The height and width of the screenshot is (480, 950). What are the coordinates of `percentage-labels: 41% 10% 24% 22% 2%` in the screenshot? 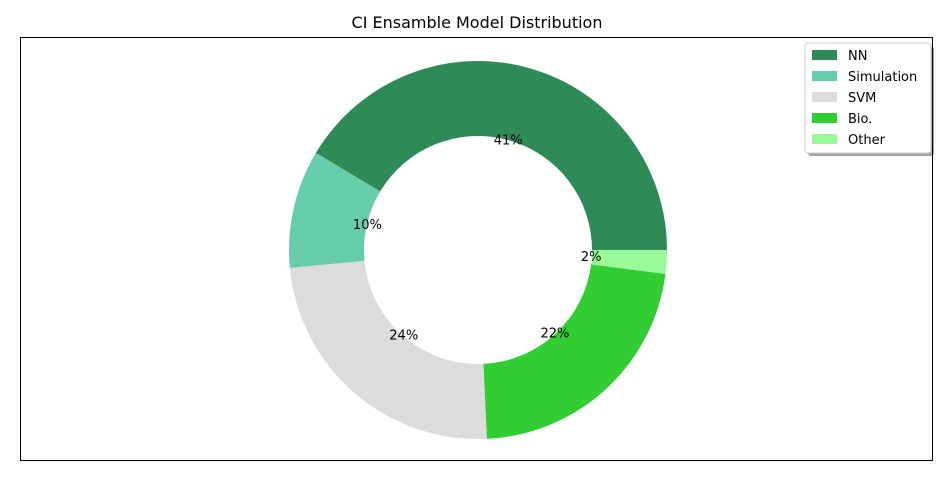 It's located at (477, 239).